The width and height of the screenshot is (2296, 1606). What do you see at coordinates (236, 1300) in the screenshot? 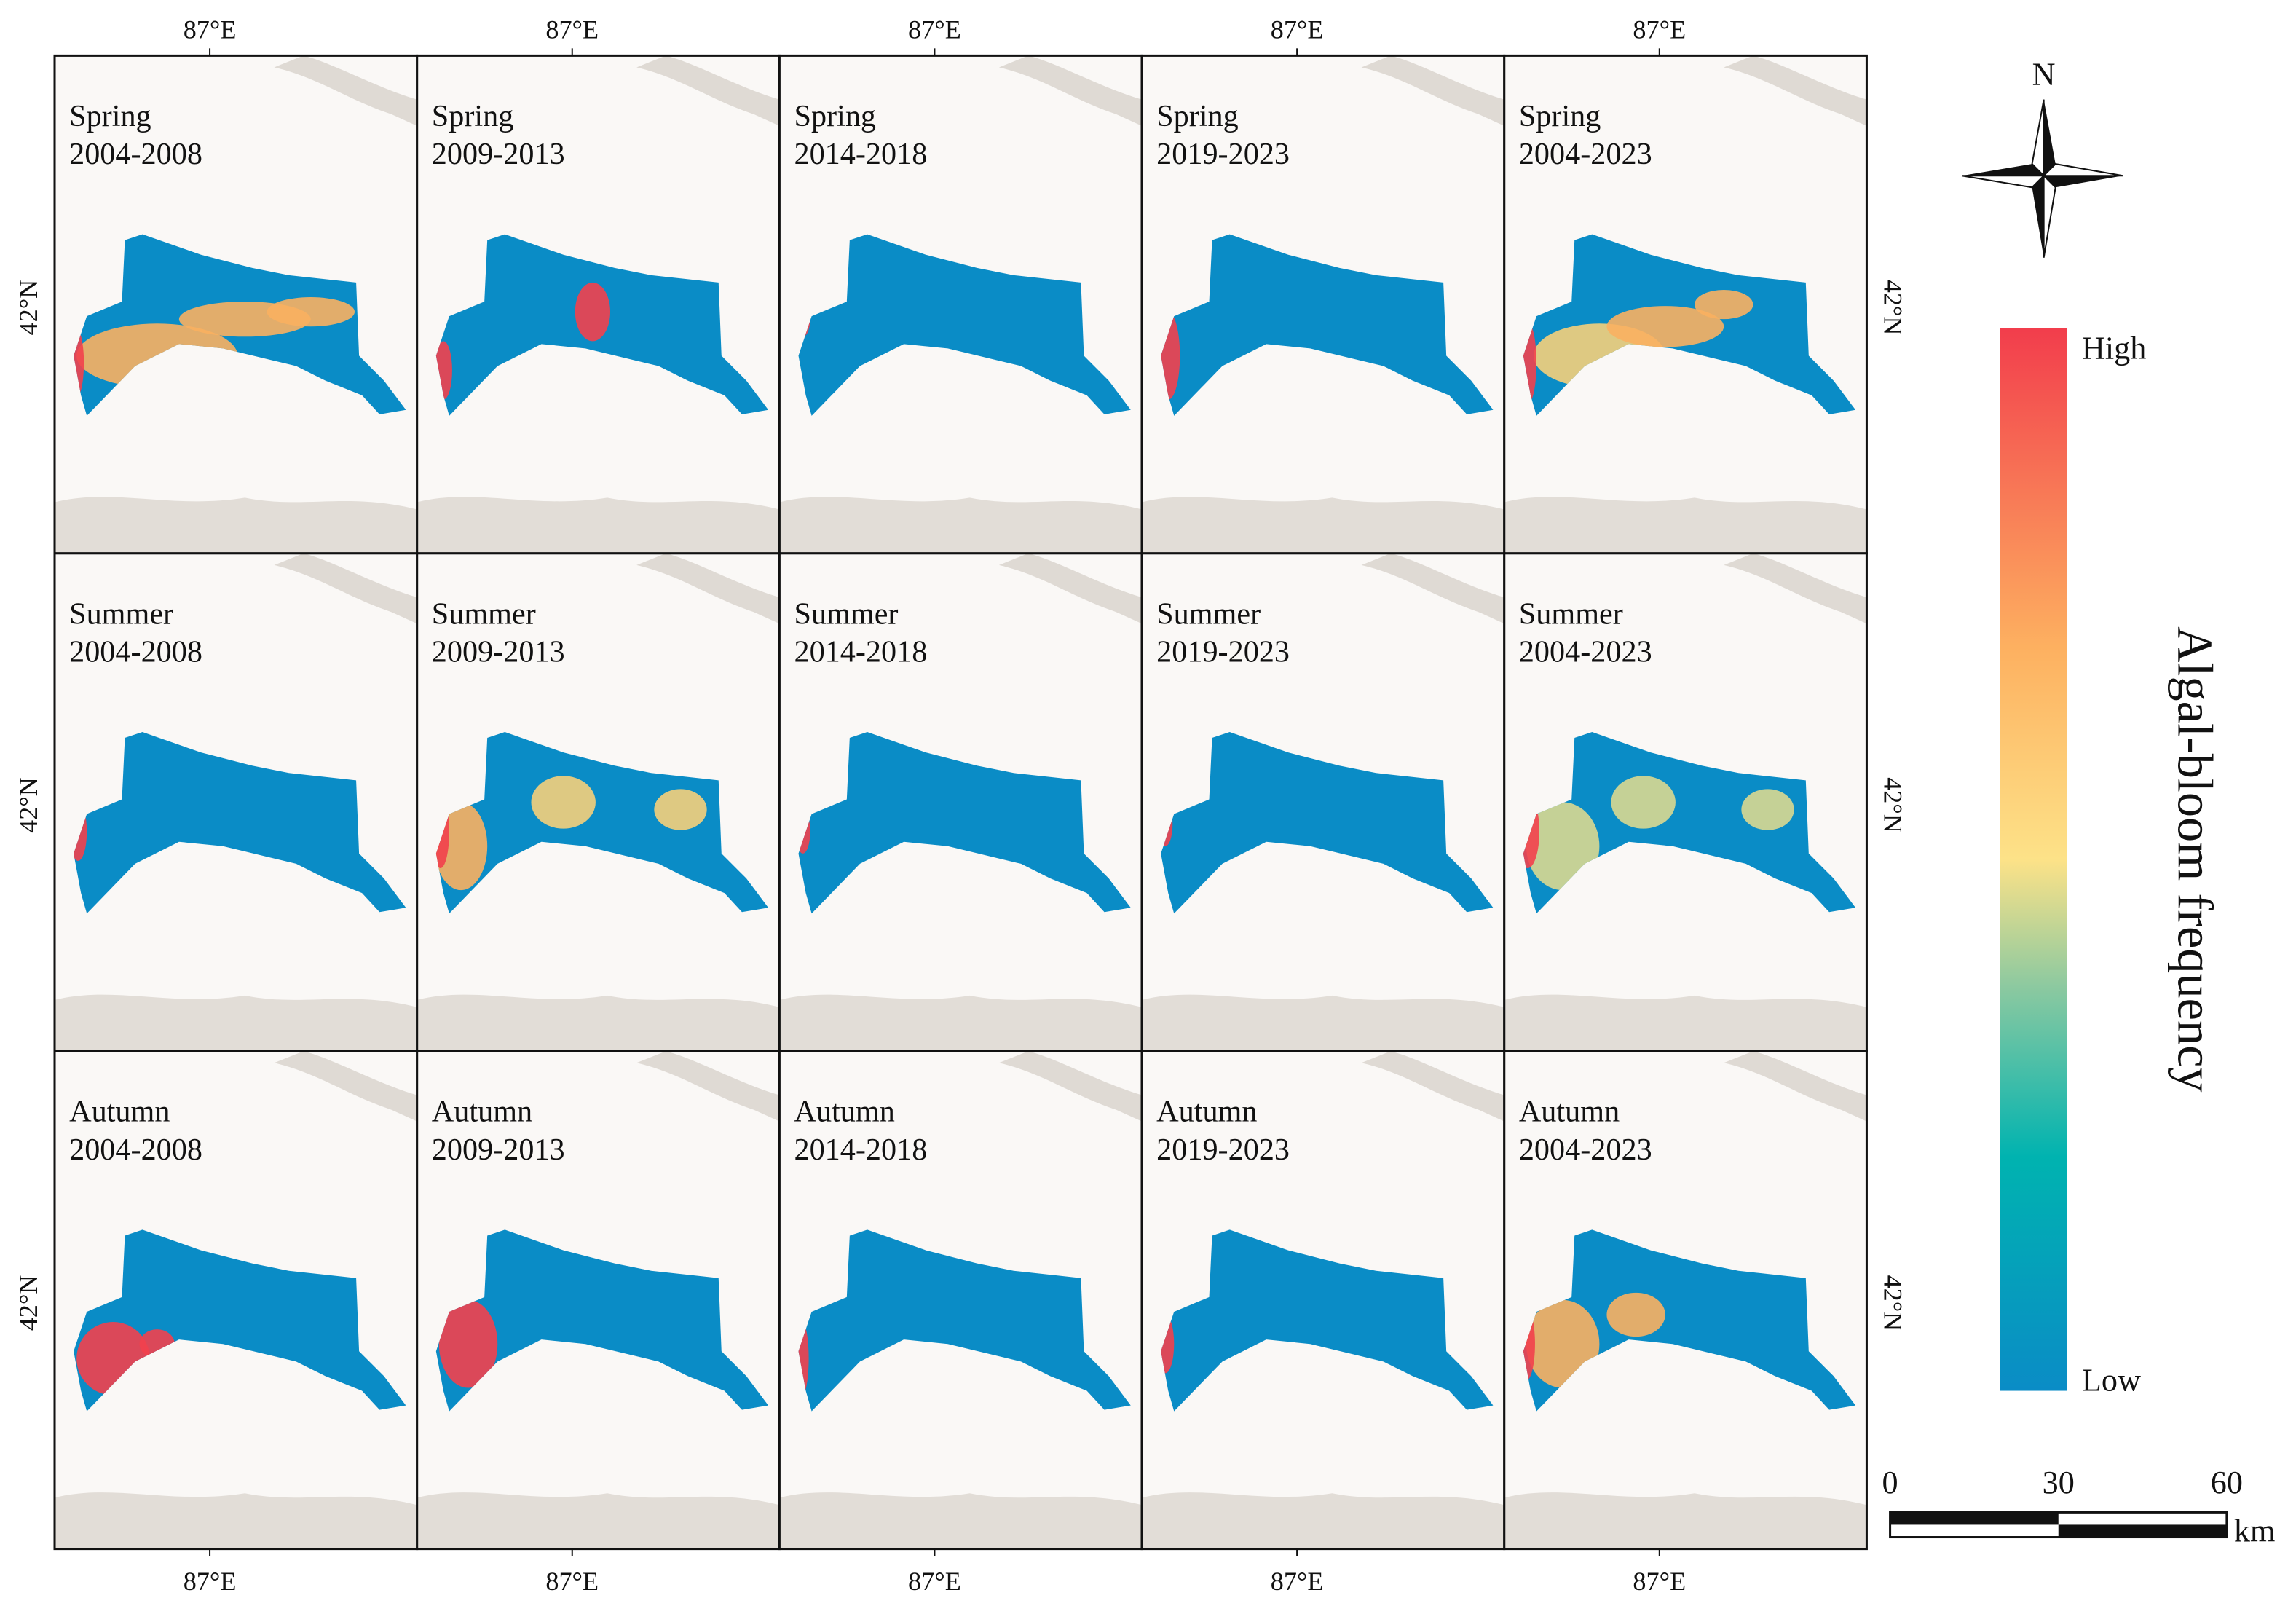
I see `map-panel: Autumn 2004-2008` at bounding box center [236, 1300].